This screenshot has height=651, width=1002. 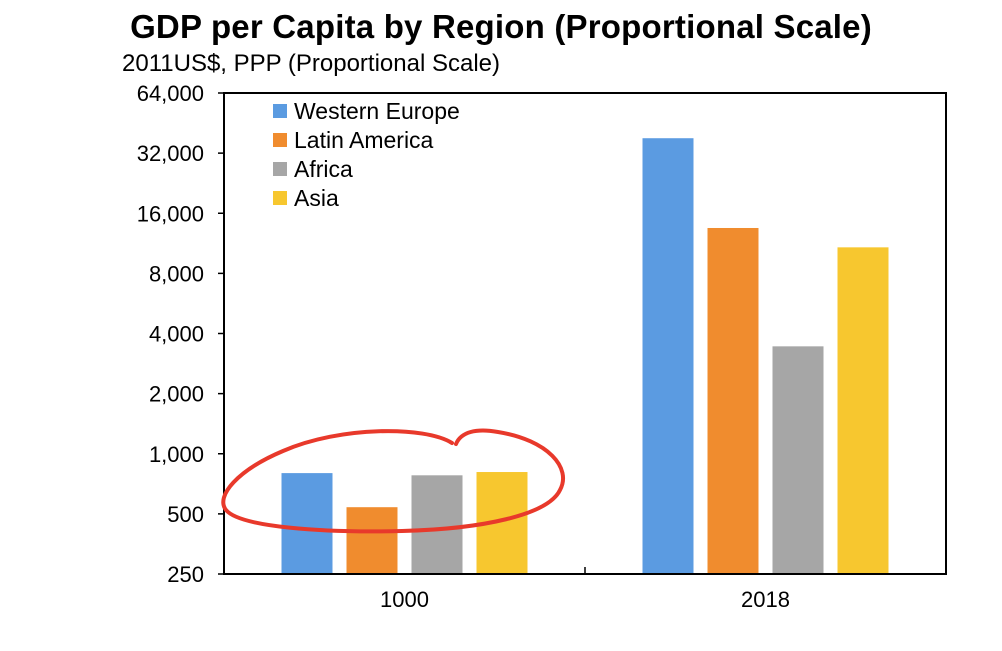 What do you see at coordinates (176, 273) in the screenshot?
I see `y-tick-label: 8,000` at bounding box center [176, 273].